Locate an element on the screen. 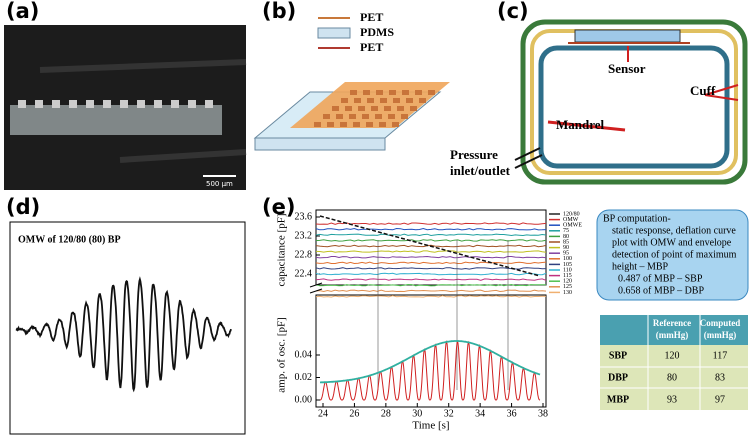 This screenshot has height=436, width=753. label: 75 is located at coordinates (566, 231).